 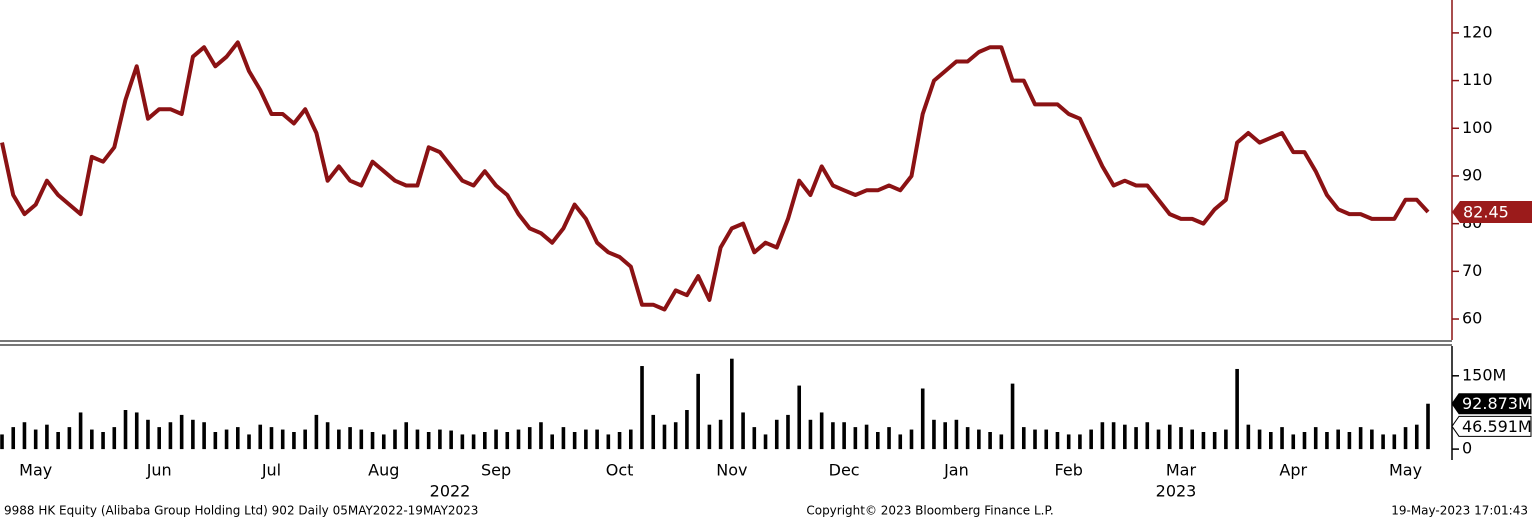 What do you see at coordinates (1472, 318) in the screenshot?
I see `y-tick-label: 60` at bounding box center [1472, 318].